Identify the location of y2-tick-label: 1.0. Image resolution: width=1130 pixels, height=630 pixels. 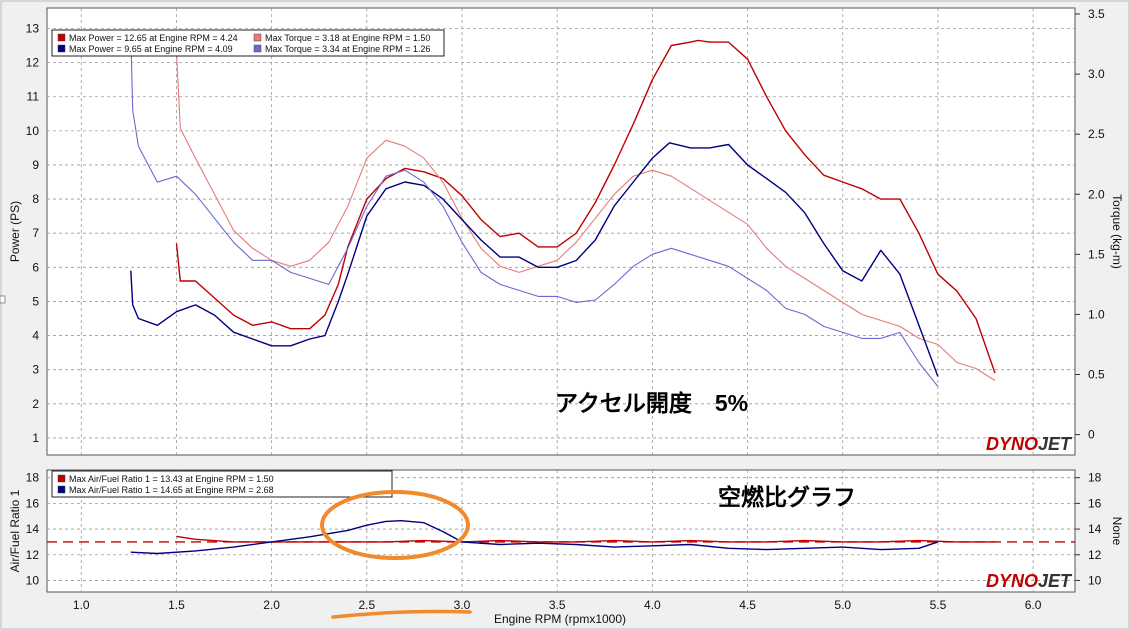
(1096, 314).